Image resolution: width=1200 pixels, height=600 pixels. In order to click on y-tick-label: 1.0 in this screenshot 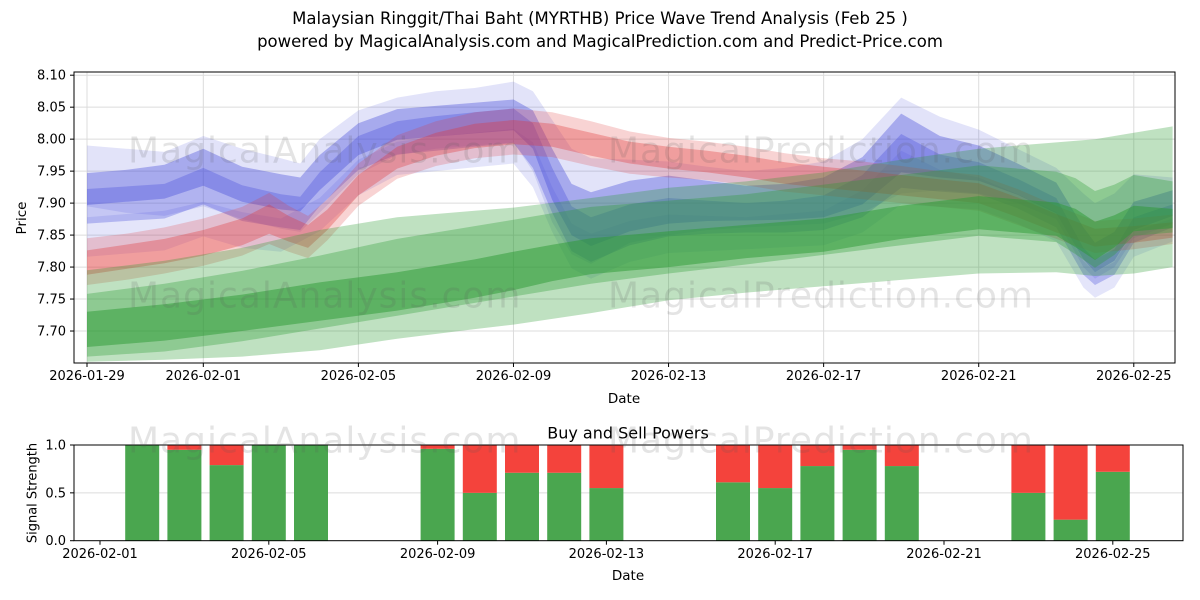, I will do `click(55, 446)`.